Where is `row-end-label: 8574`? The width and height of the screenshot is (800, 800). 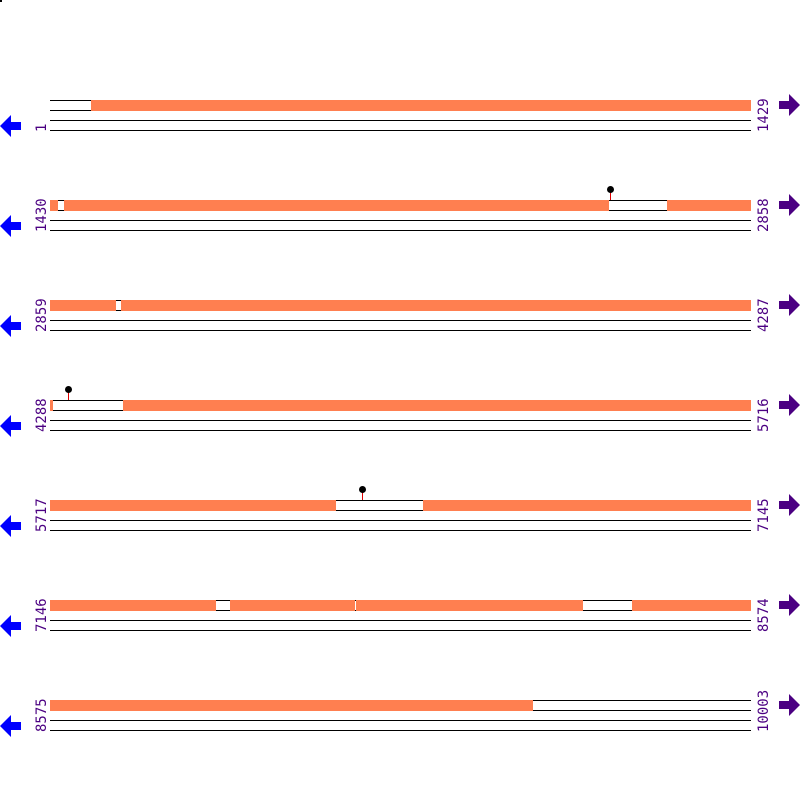
row-end-label: 8574 is located at coordinates (764, 615).